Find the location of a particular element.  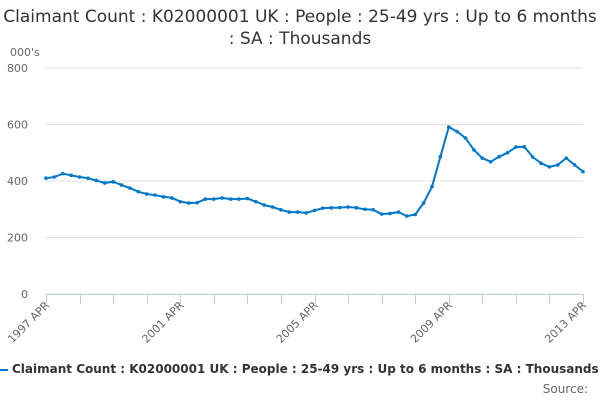

y-tick-label: 0 is located at coordinates (24, 294).